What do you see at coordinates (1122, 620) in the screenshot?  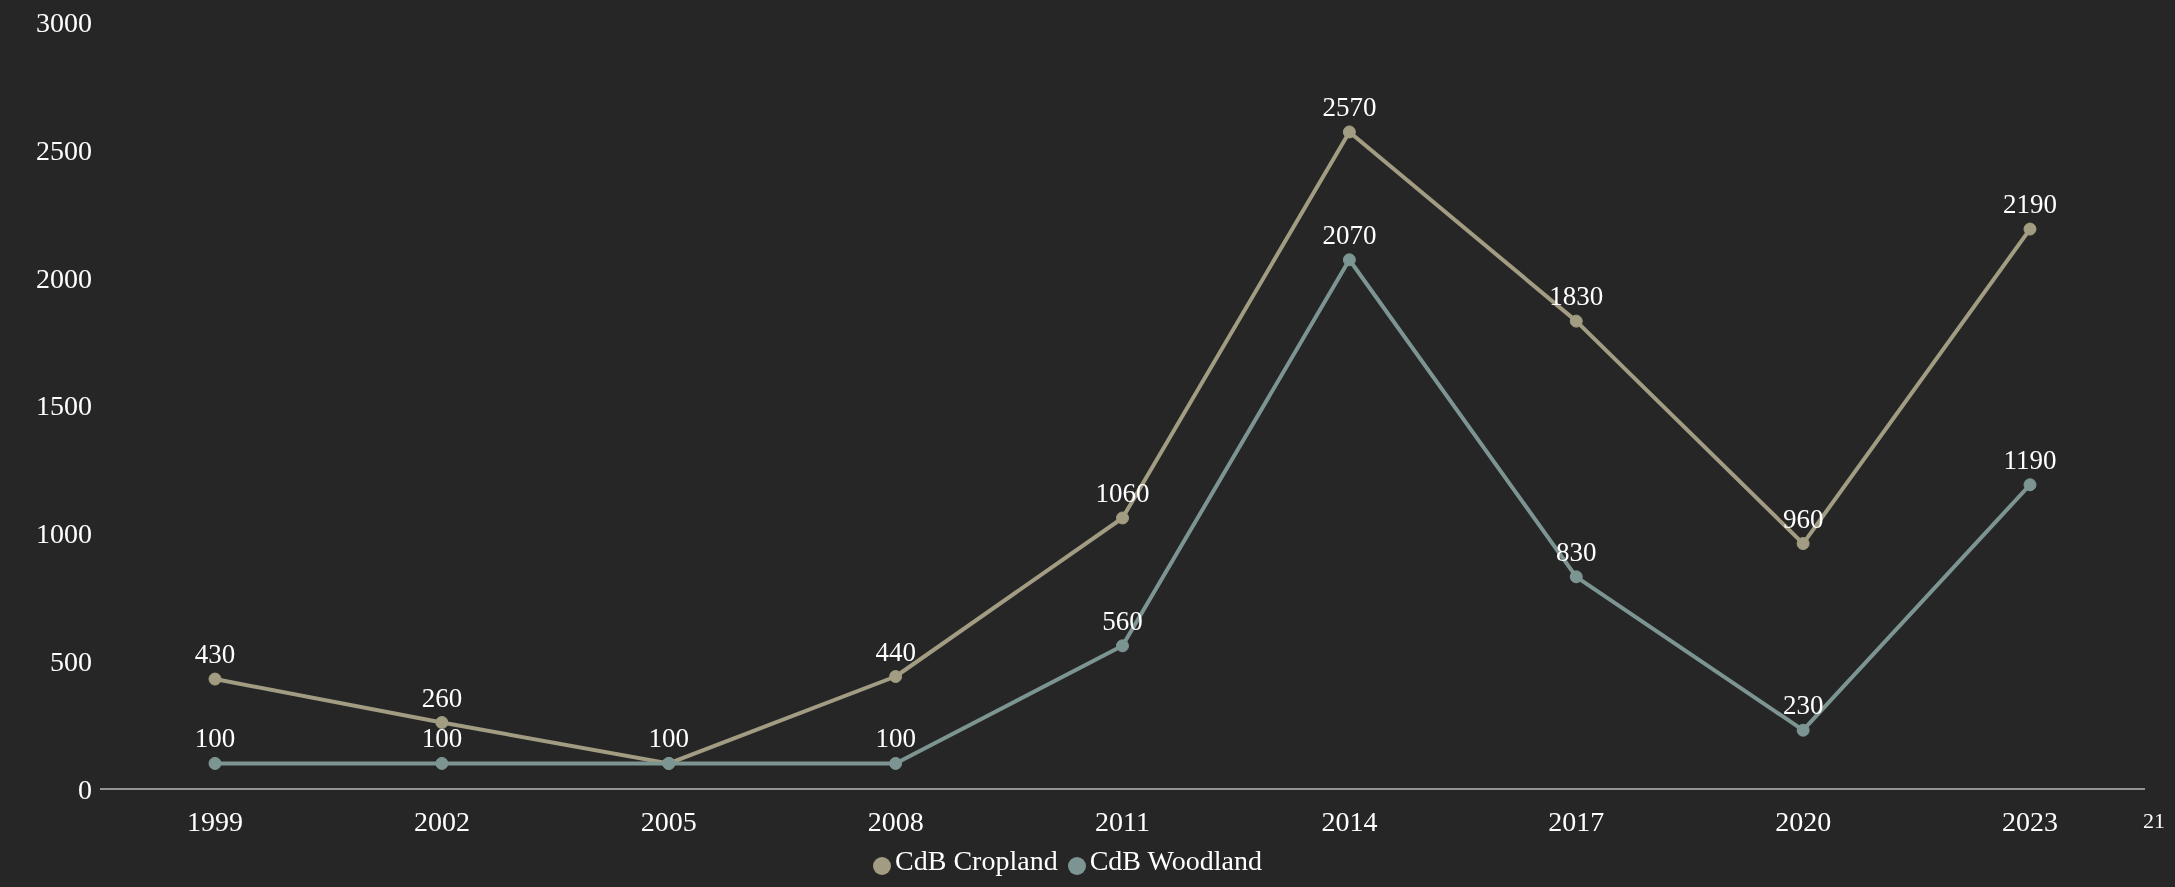 I see `data-label: 560` at bounding box center [1122, 620].